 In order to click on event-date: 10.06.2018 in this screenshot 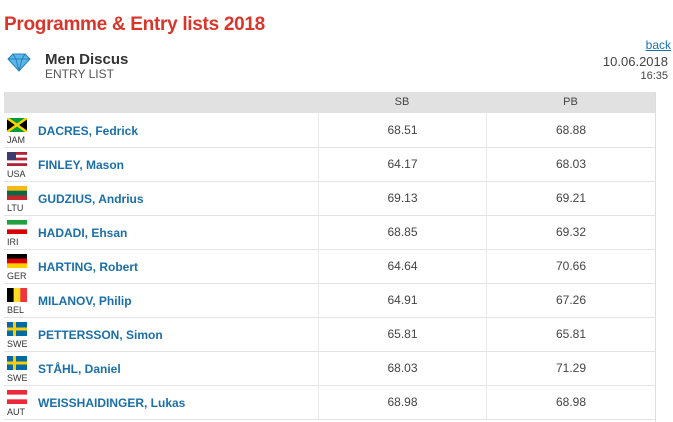, I will do `click(635, 61)`.